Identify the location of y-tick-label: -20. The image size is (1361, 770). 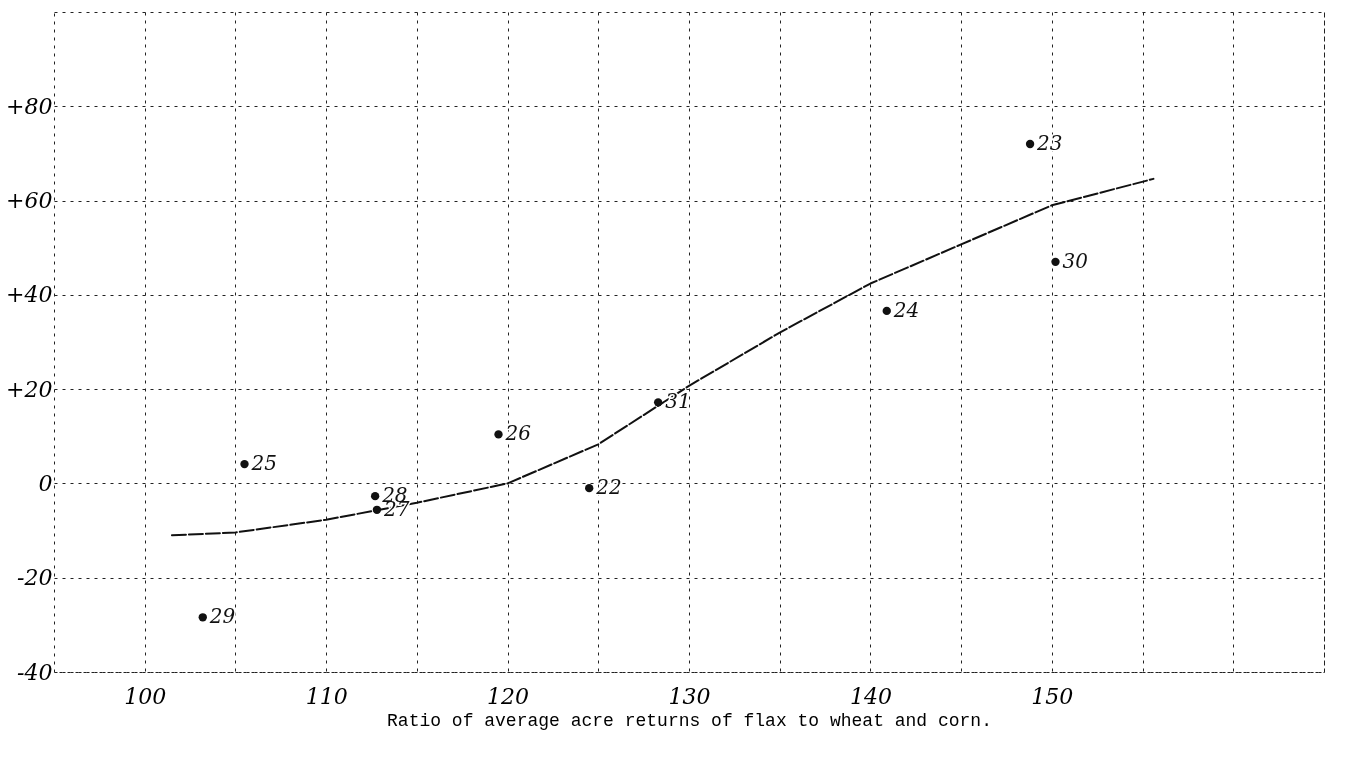
(35, 578).